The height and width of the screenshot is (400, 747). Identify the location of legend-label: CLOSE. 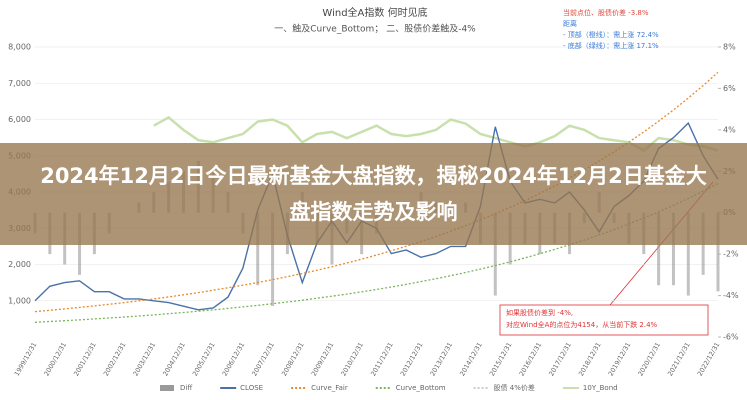
(251, 388).